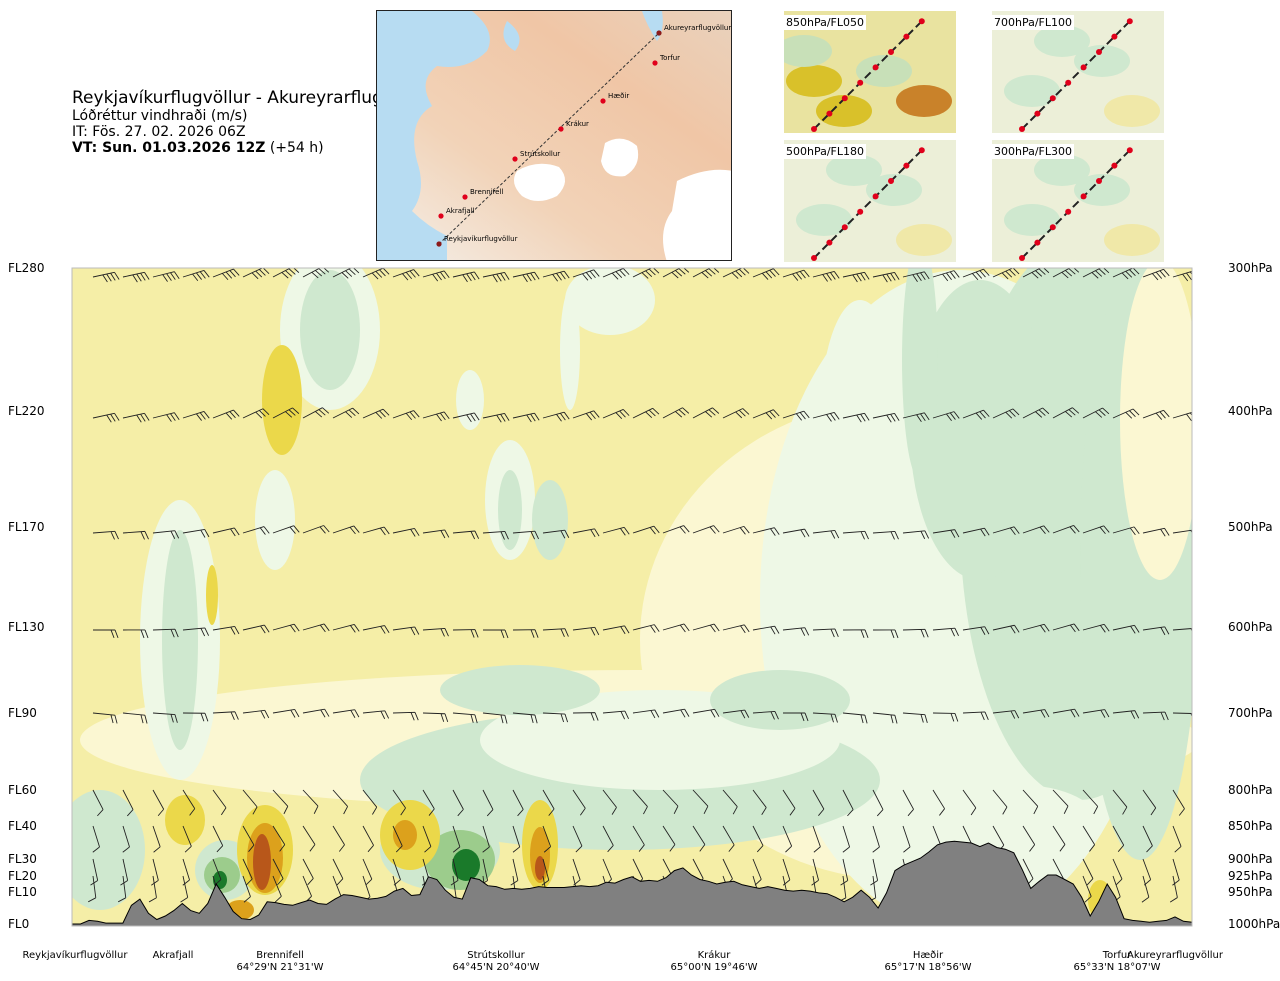 The height and width of the screenshot is (981, 1280). Describe the element at coordinates (539, 182) in the screenshot. I see `glacier-langjokull` at that location.